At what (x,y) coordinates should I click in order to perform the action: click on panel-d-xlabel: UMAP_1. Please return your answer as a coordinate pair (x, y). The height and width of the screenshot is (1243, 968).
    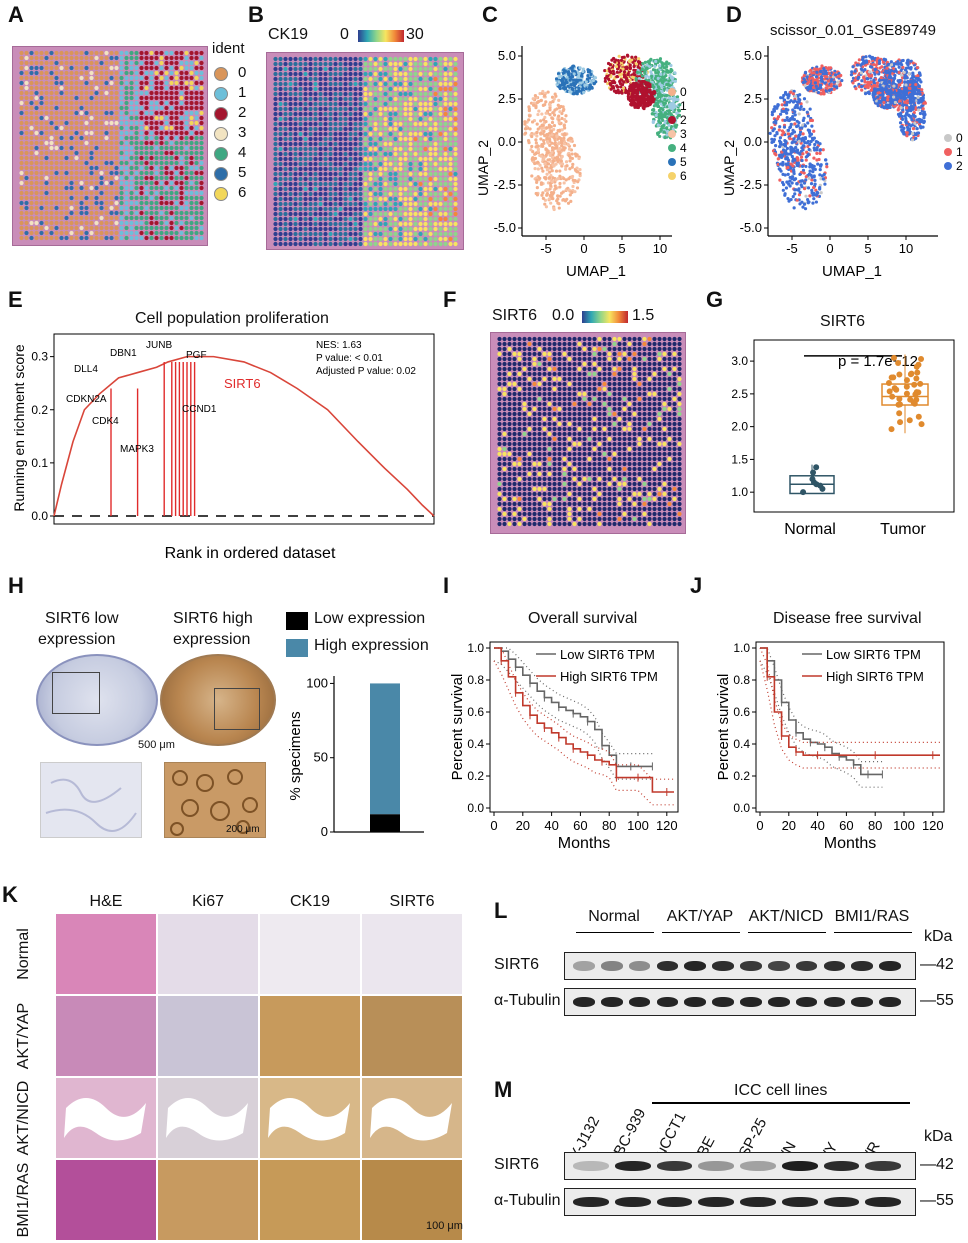
    Looking at the image, I should click on (852, 271).